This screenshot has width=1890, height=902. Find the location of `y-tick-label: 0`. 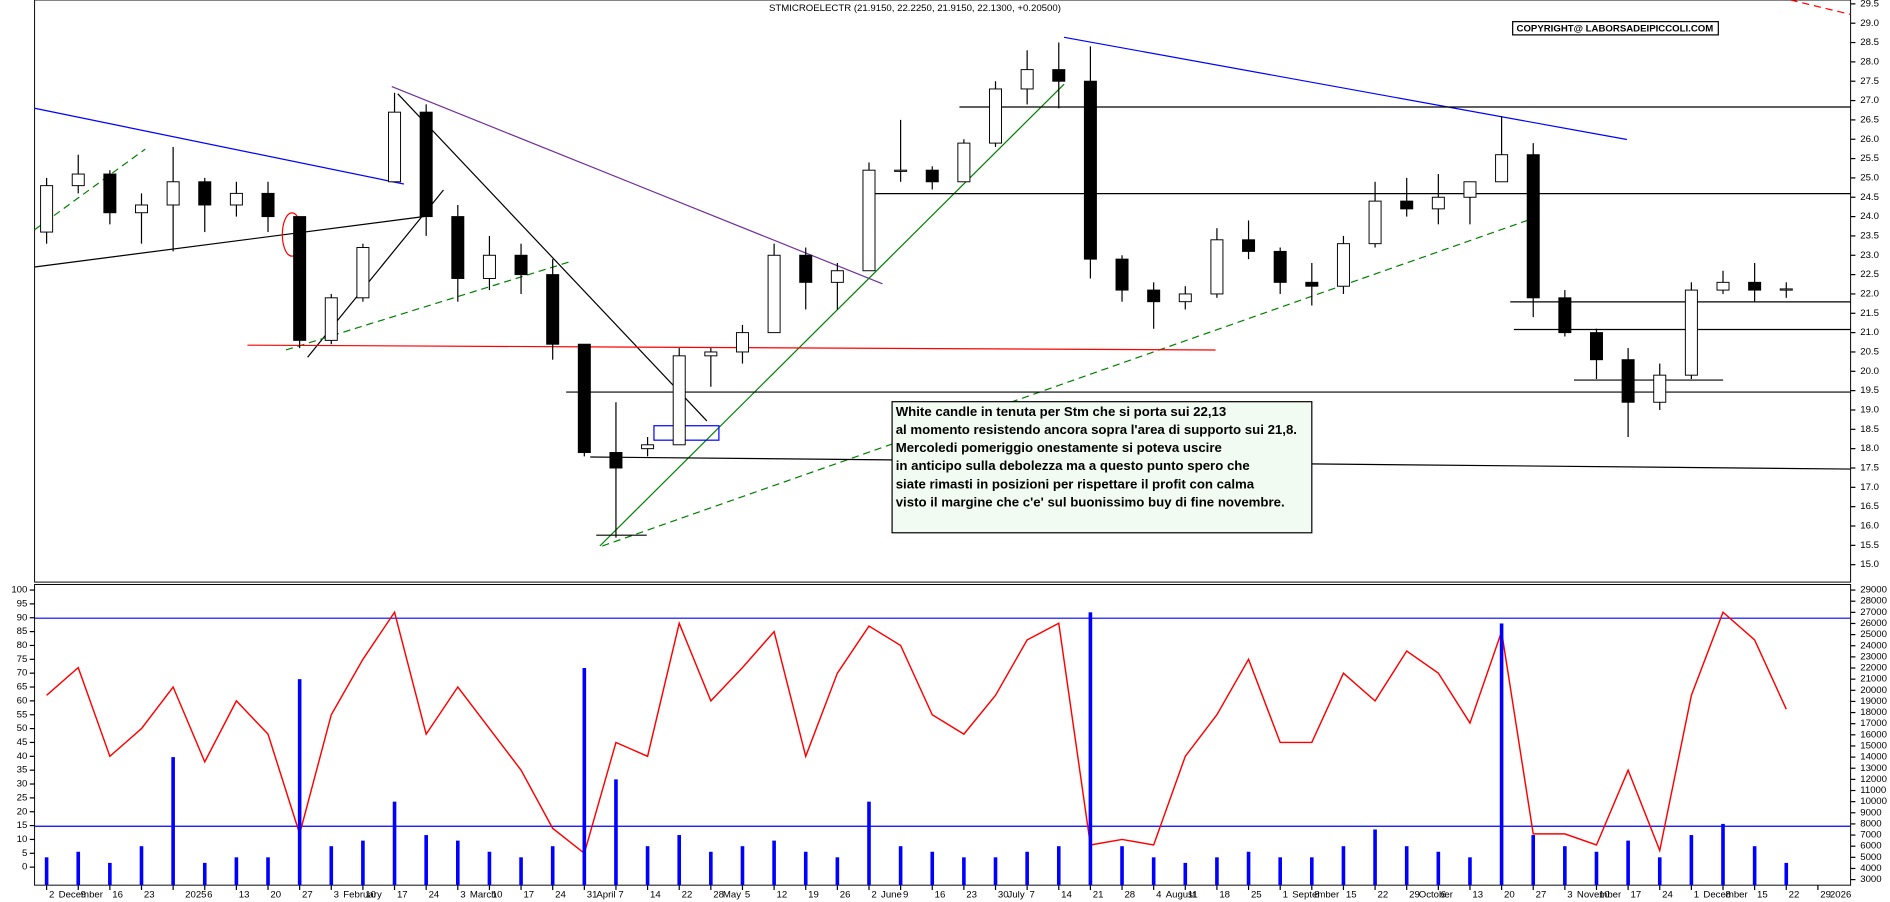

y-tick-label: 0 is located at coordinates (24, 867).